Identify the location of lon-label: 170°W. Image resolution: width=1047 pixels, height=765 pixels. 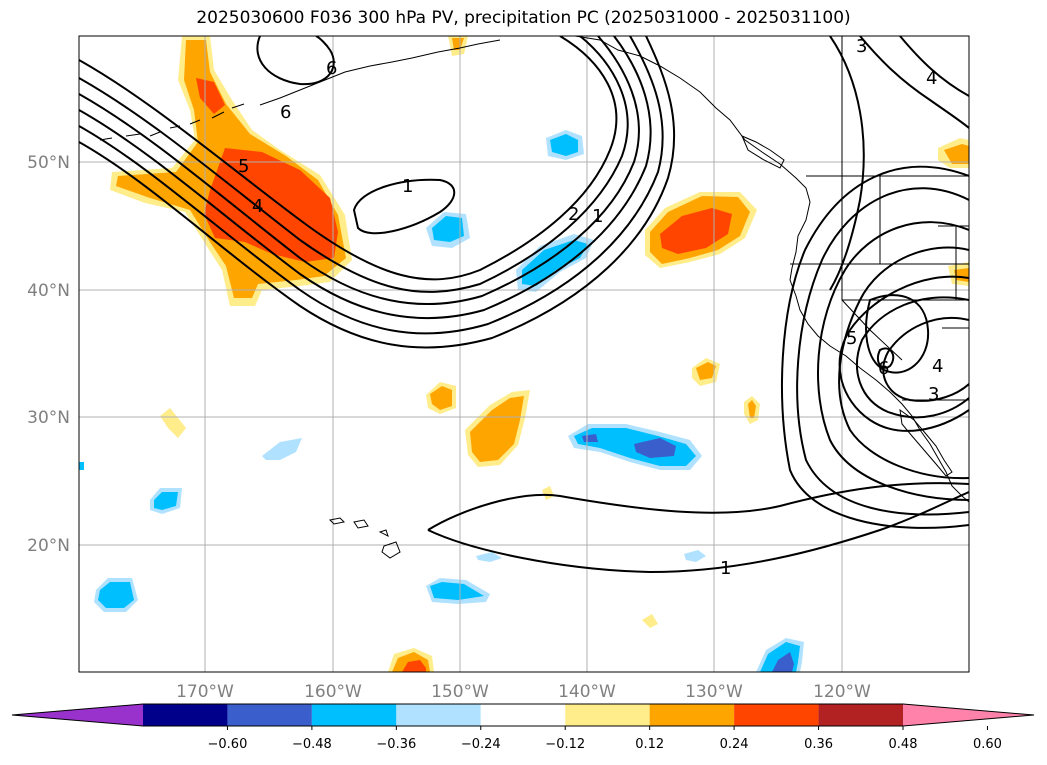
(205, 692).